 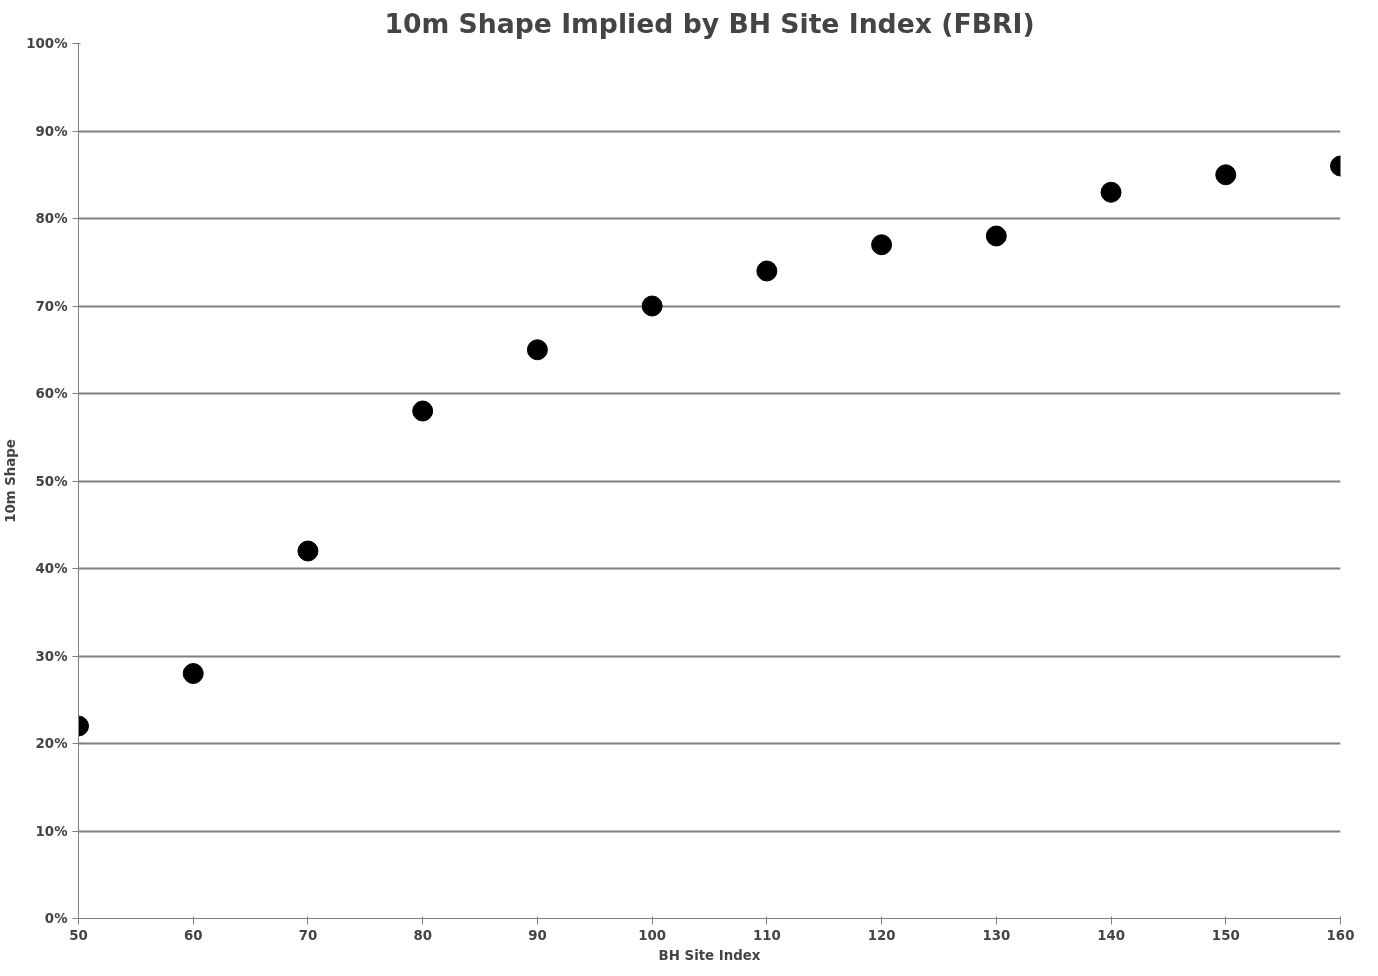 What do you see at coordinates (11, 481) in the screenshot?
I see `y-axis-title: 10m Shape` at bounding box center [11, 481].